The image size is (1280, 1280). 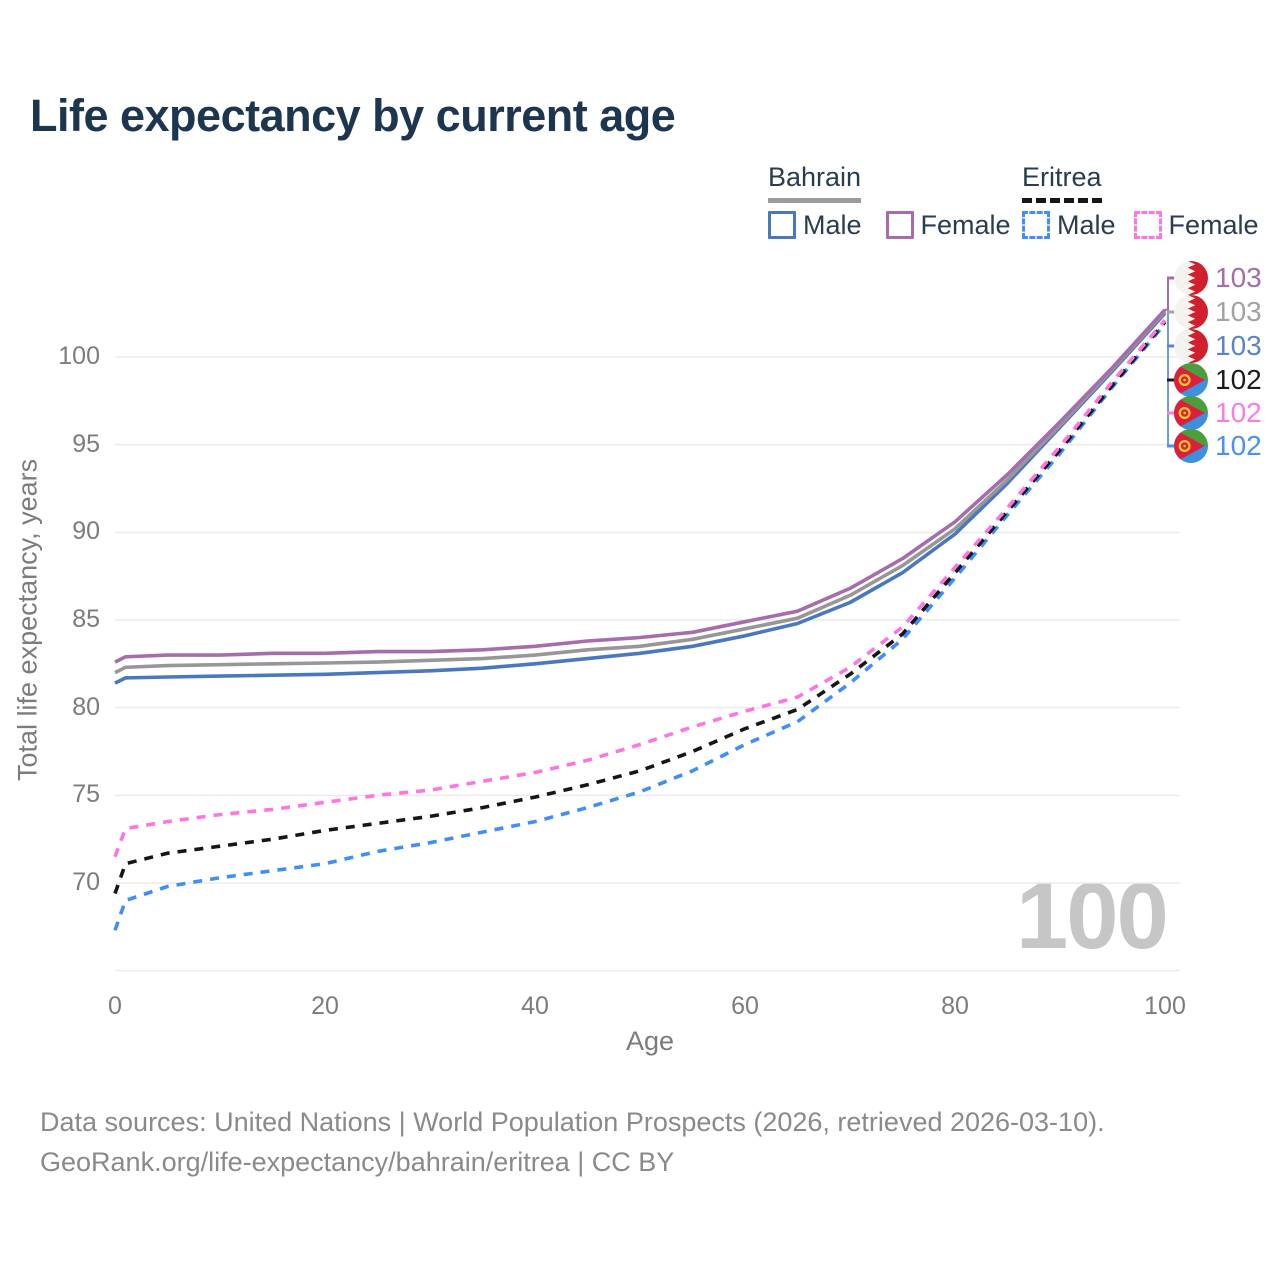 What do you see at coordinates (86, 443) in the screenshot?
I see `y-tick-label: 95` at bounding box center [86, 443].